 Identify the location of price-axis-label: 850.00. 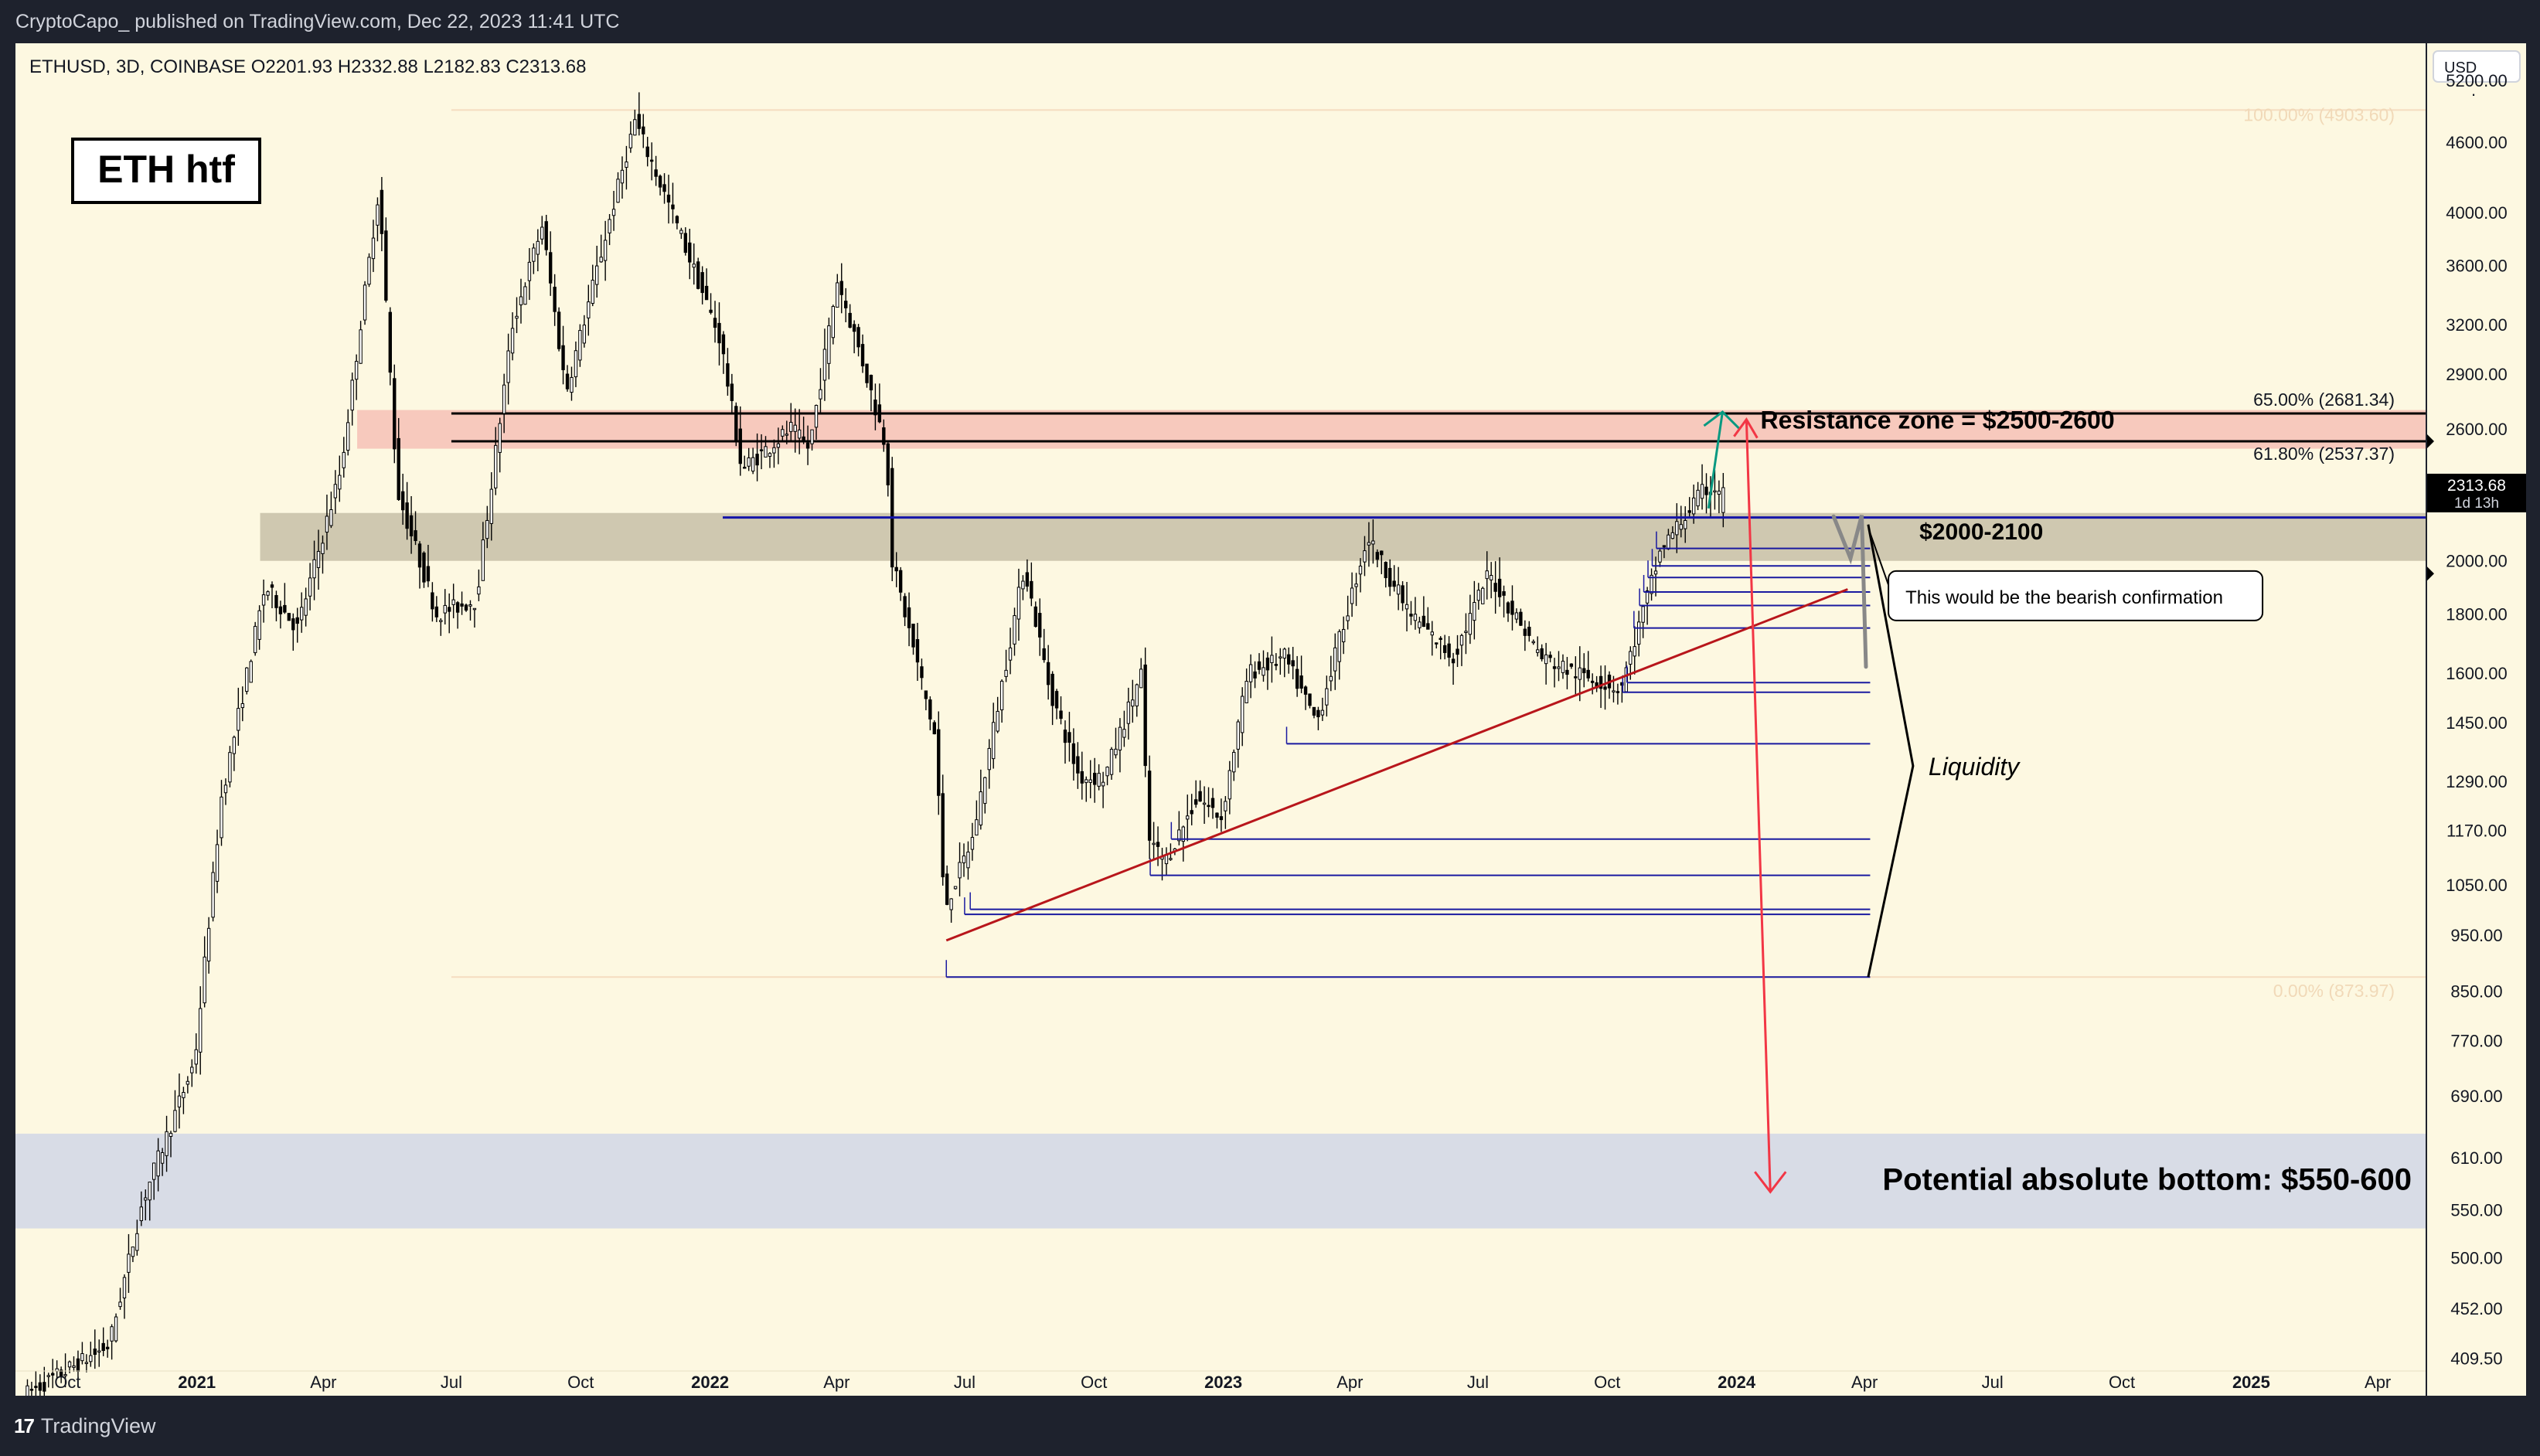
(2476, 991).